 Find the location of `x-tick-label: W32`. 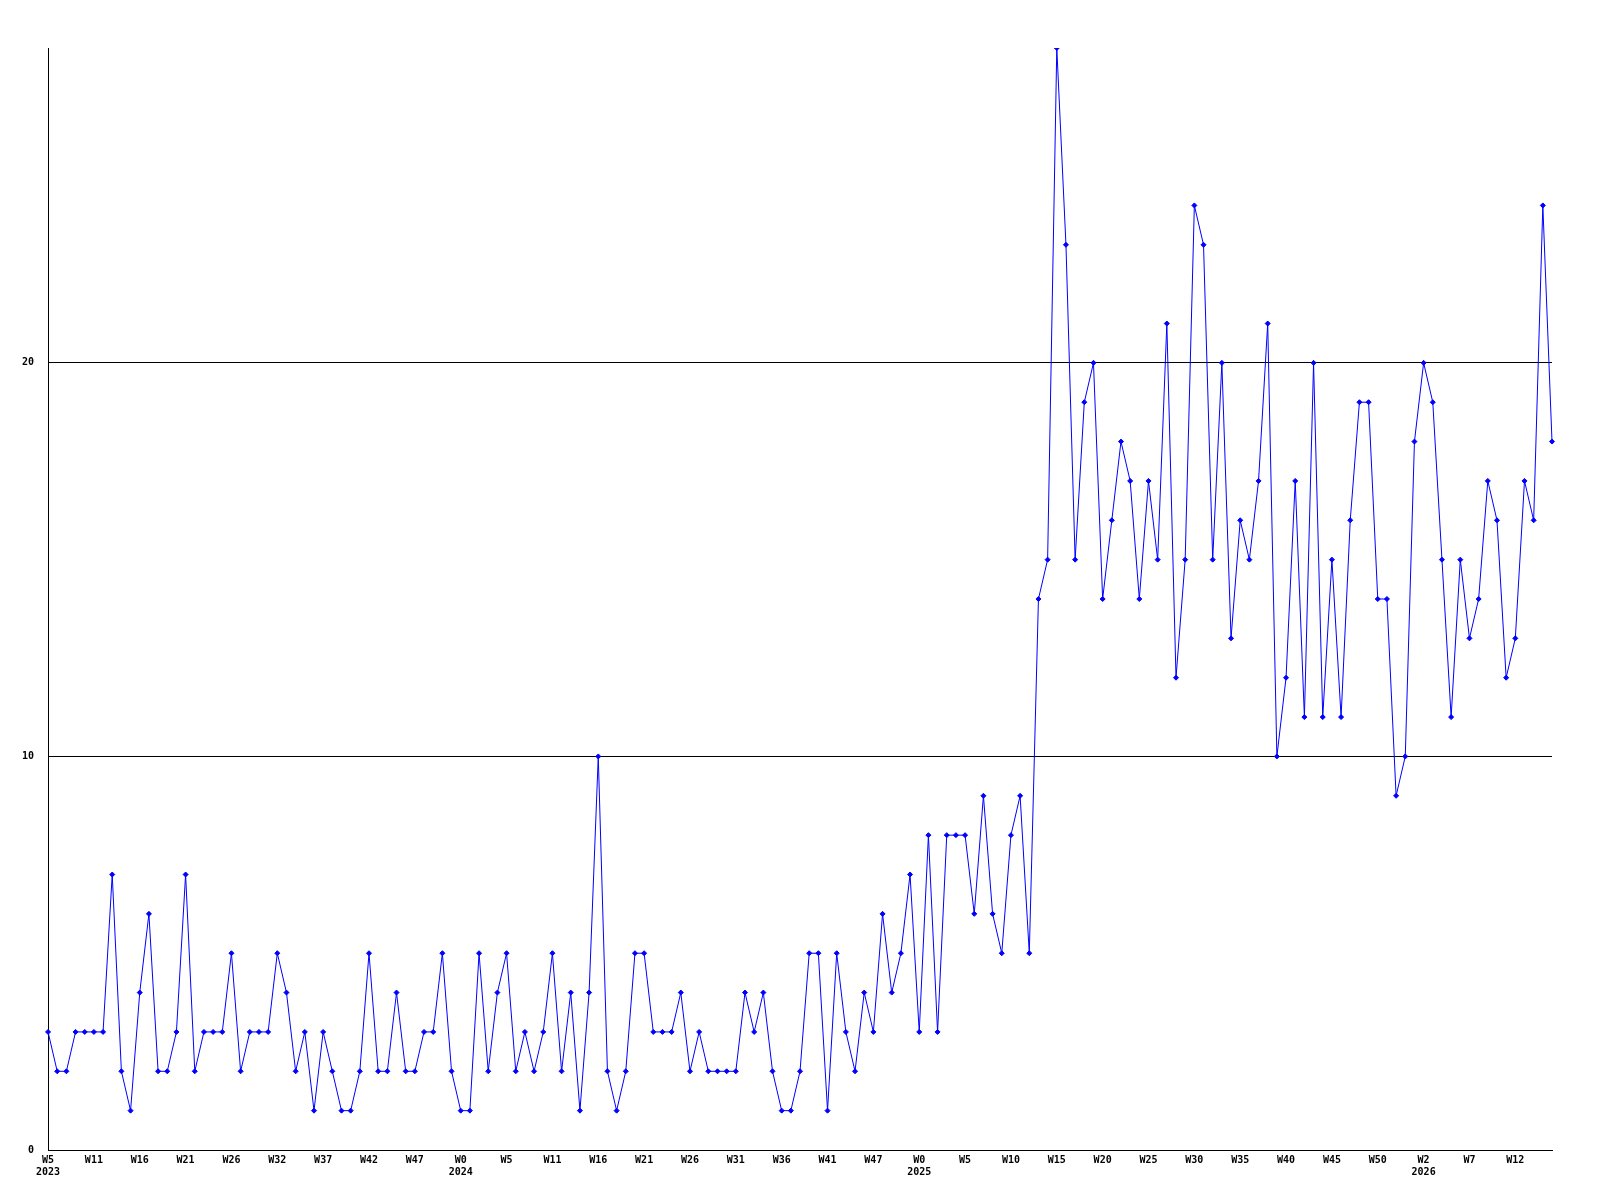

x-tick-label: W32 is located at coordinates (277, 1159).